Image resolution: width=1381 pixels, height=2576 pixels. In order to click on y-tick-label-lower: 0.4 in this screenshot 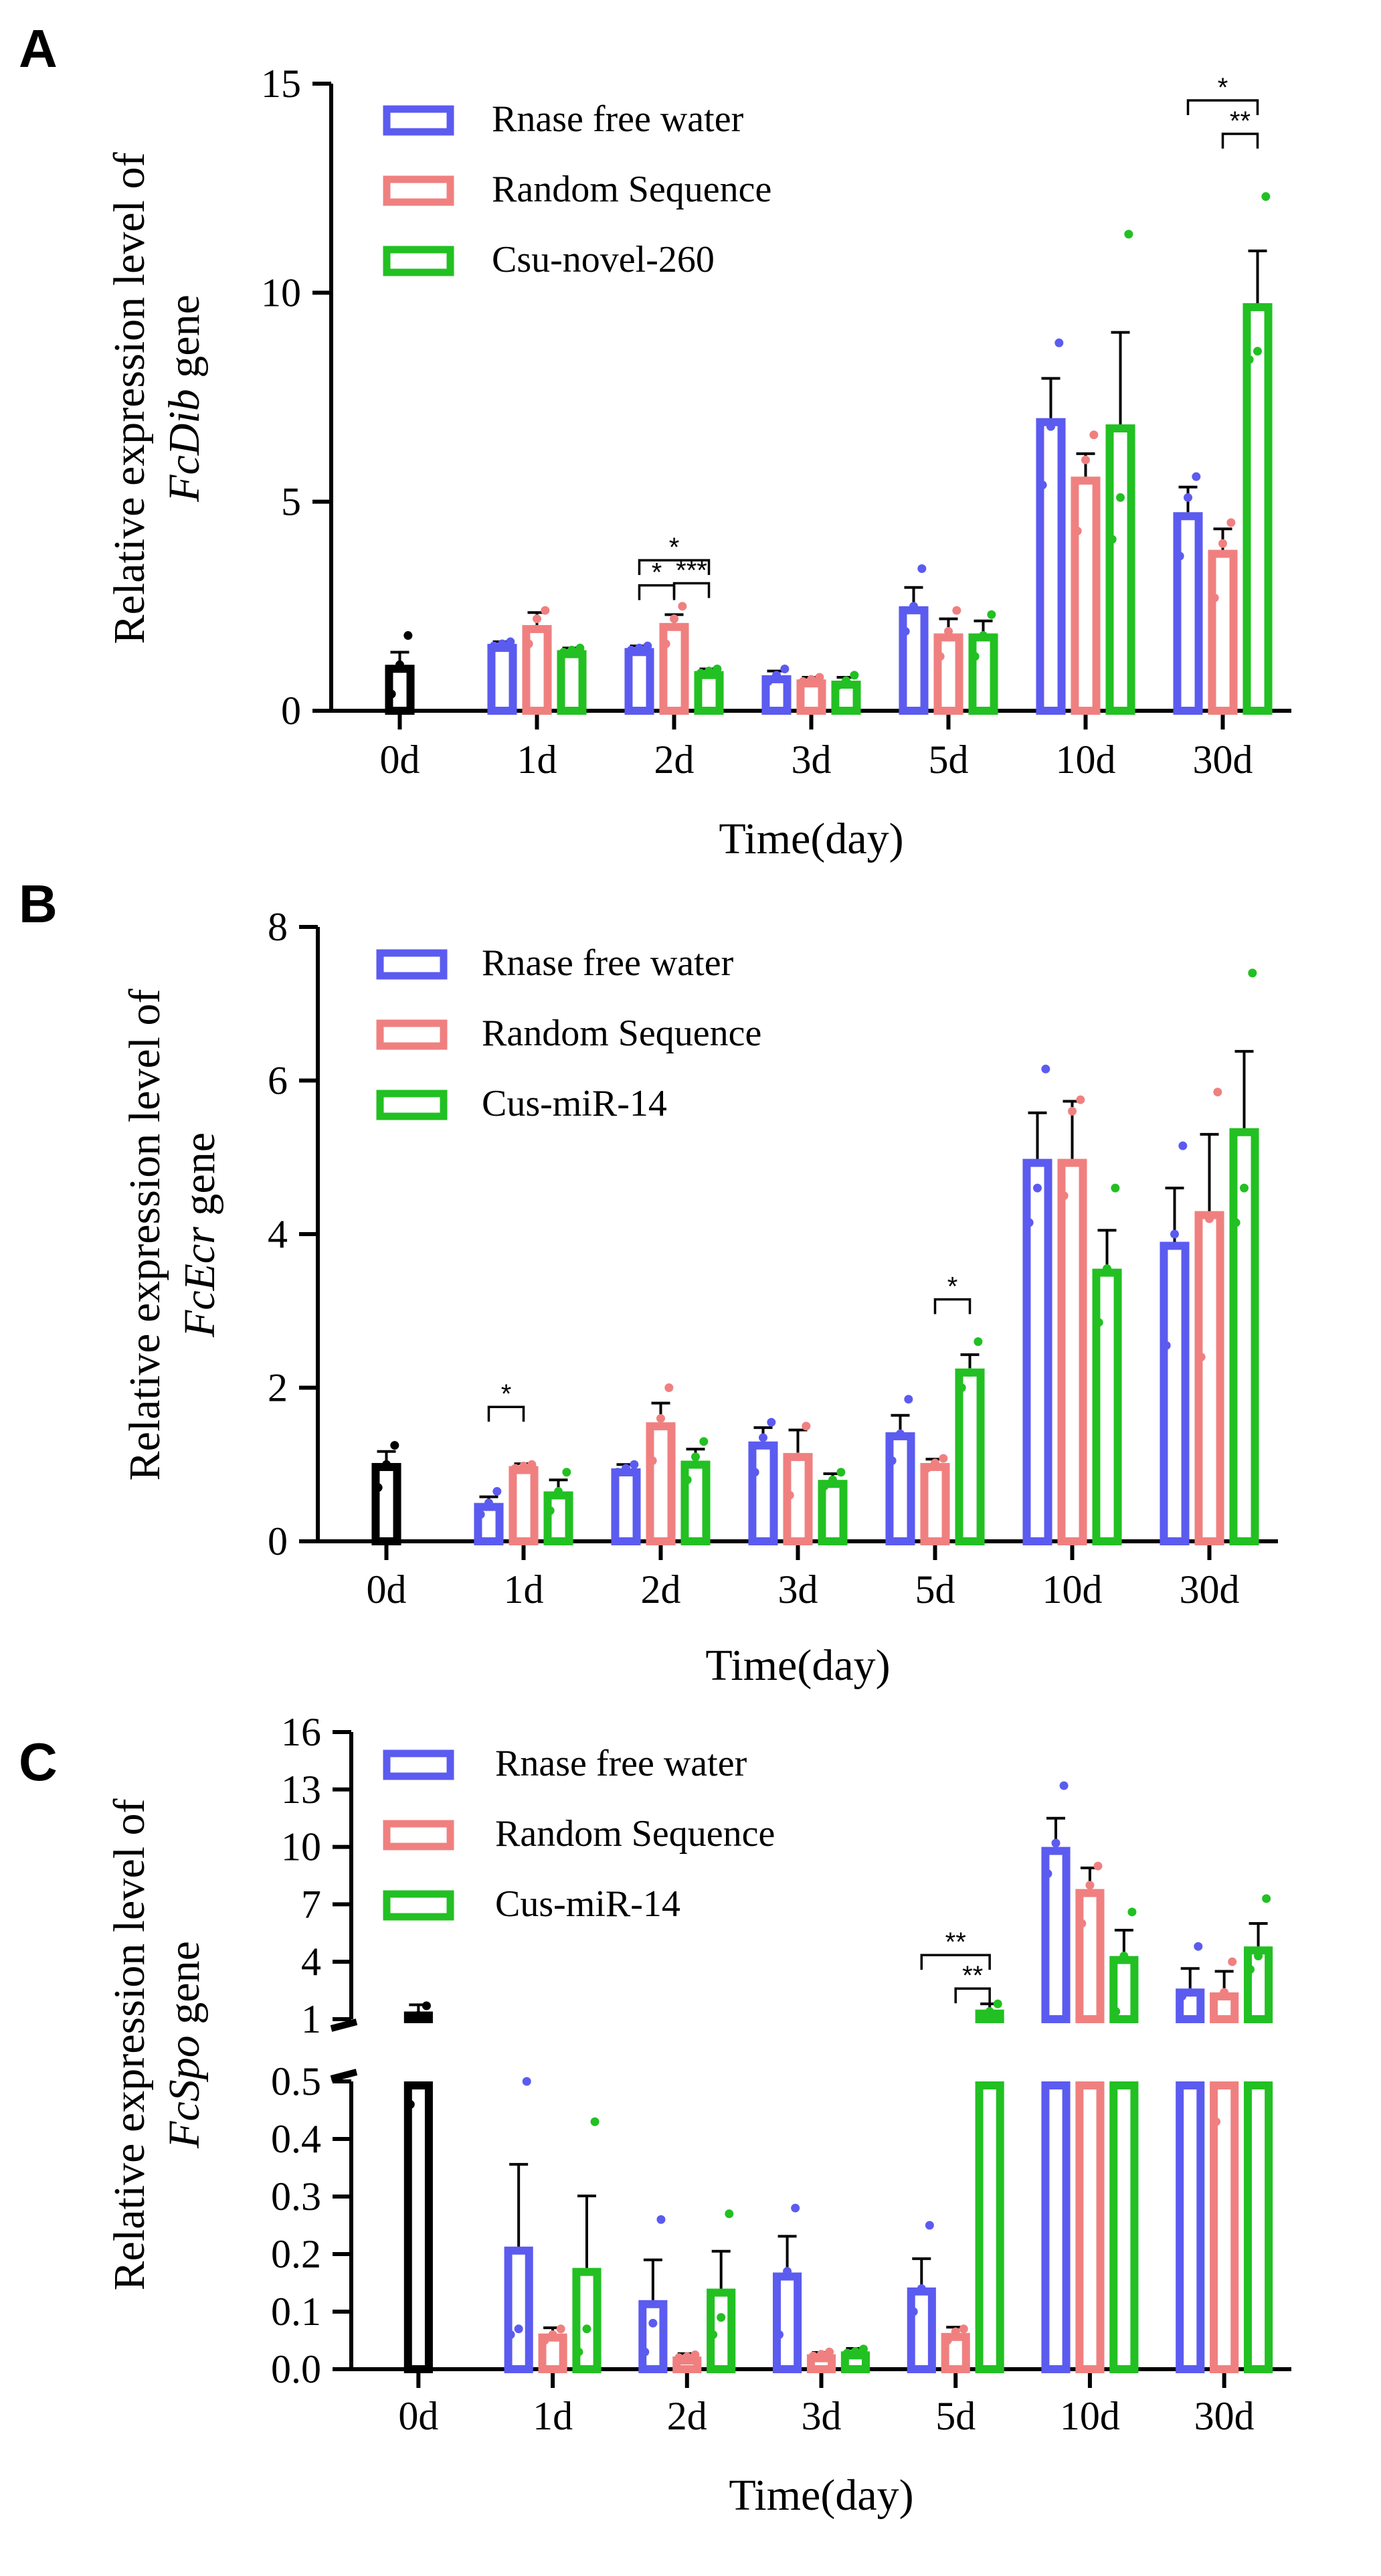, I will do `click(296, 2139)`.